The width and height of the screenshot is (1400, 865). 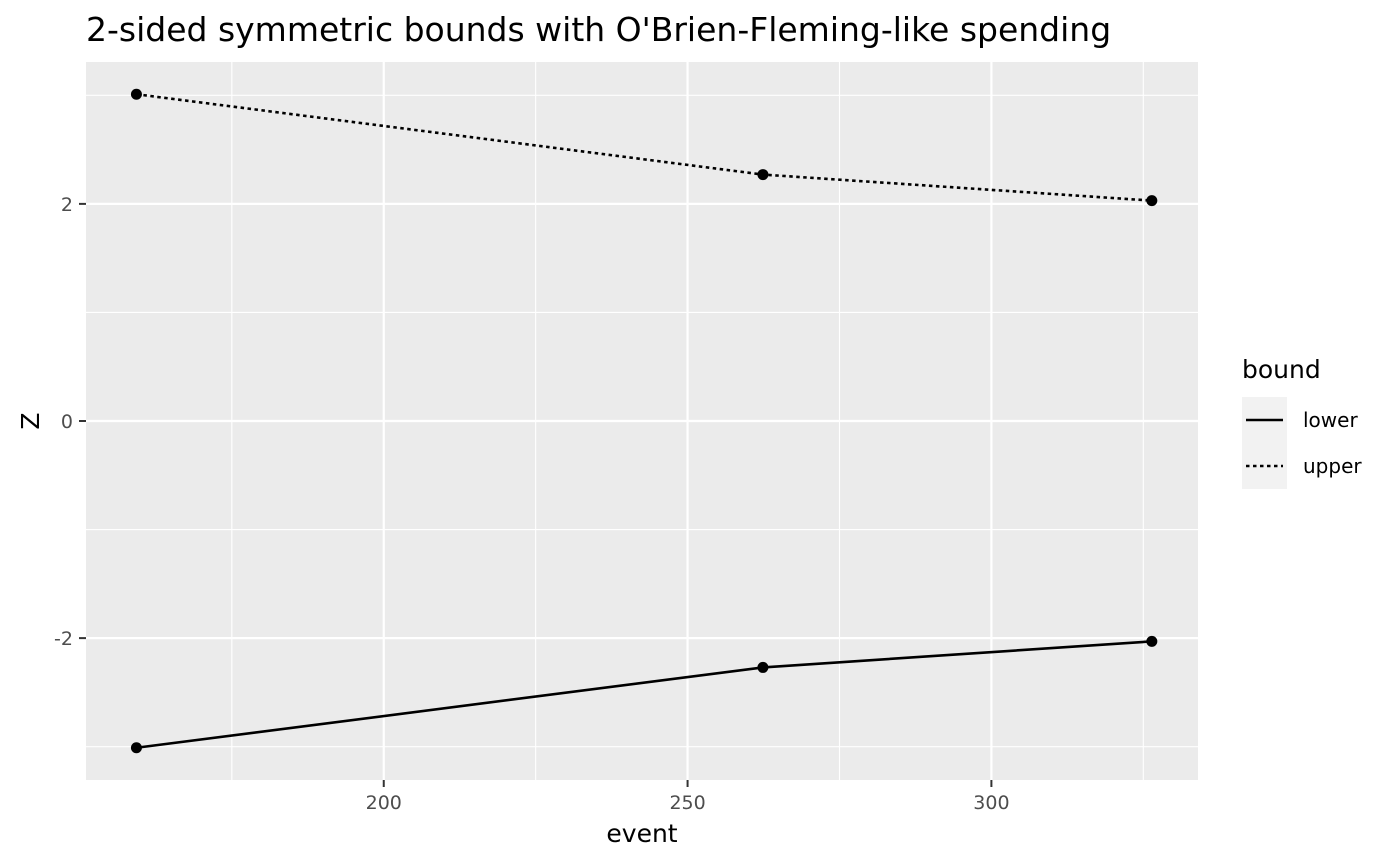 I want to click on x-axis: 200 250 300, so click(x=688, y=797).